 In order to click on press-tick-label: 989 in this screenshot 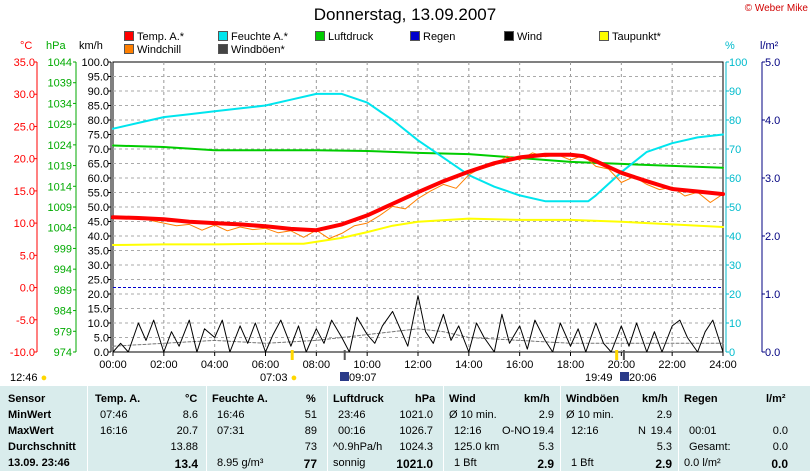, I will do `click(63, 291)`.